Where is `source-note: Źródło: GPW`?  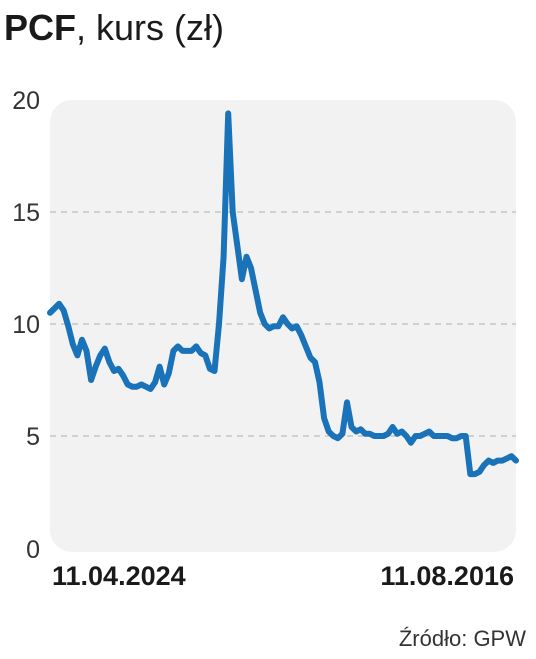
source-note: Źródło: GPW is located at coordinates (462, 638).